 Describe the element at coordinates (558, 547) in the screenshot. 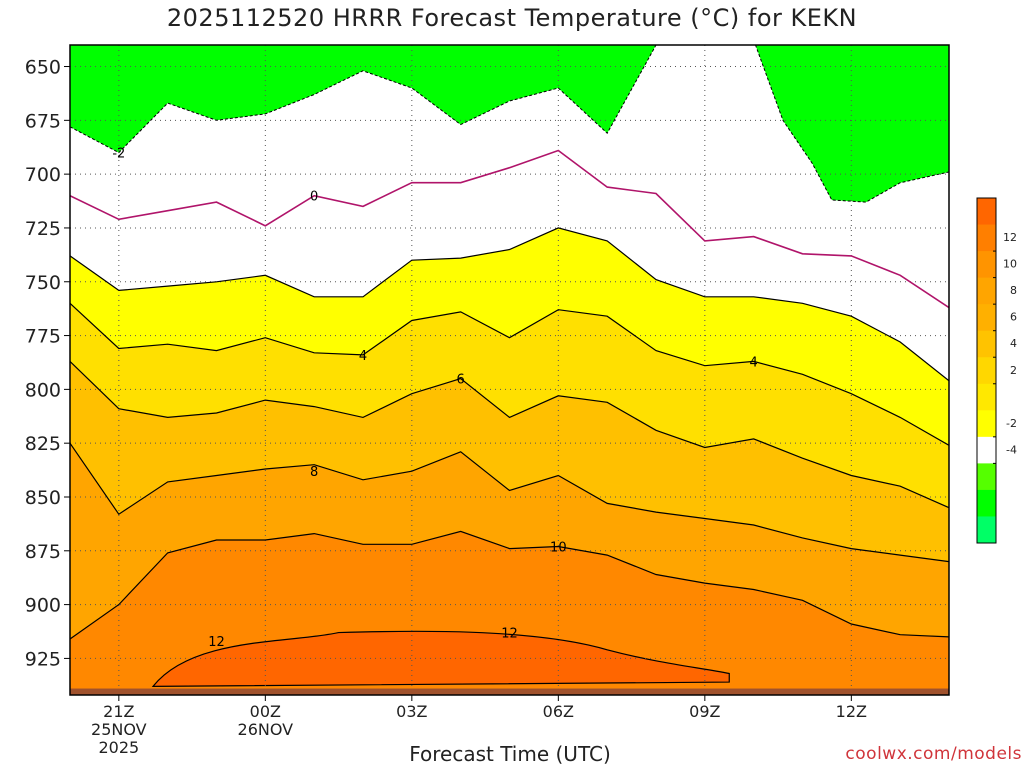

I see `contour-label: 10` at that location.